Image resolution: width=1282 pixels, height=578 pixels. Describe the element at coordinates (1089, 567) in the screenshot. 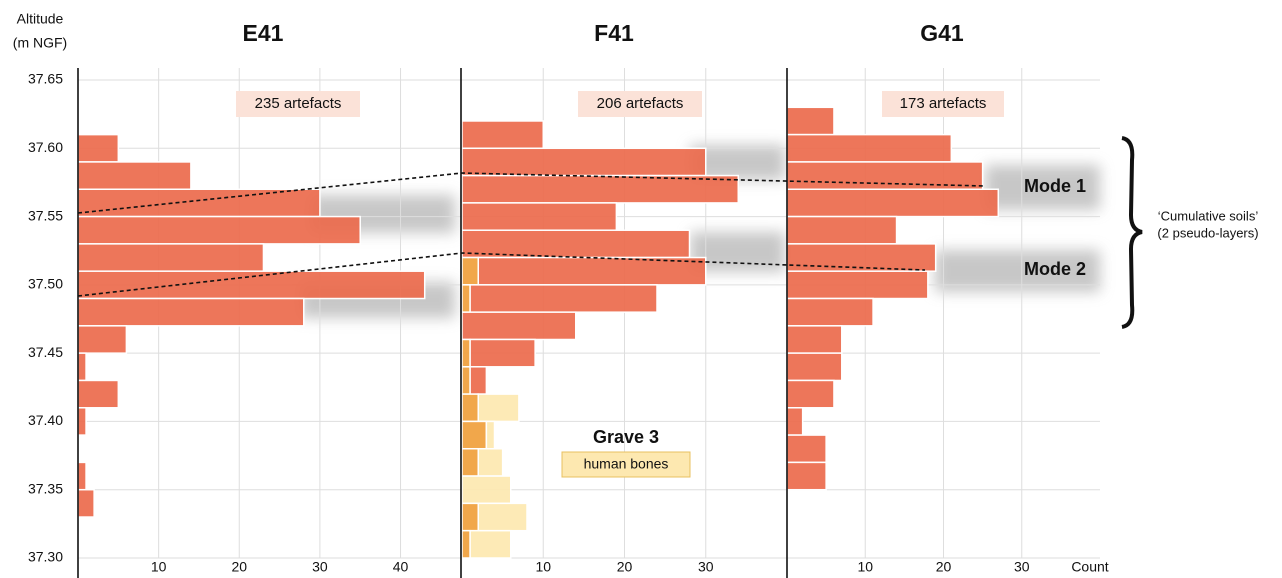

I see `x-axis-label: Count` at that location.